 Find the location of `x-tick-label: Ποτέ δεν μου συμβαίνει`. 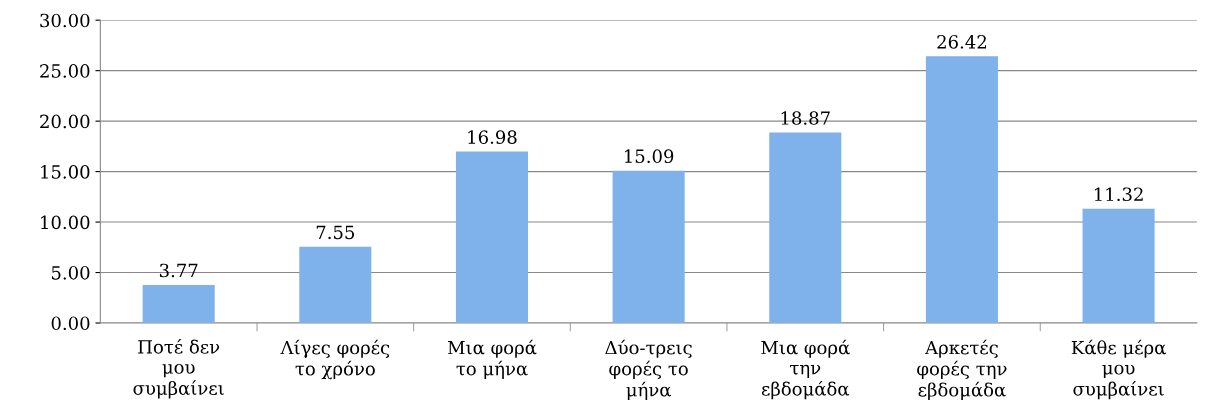

x-tick-label: Ποτέ δεν μου συμβαίνει is located at coordinates (178, 368).